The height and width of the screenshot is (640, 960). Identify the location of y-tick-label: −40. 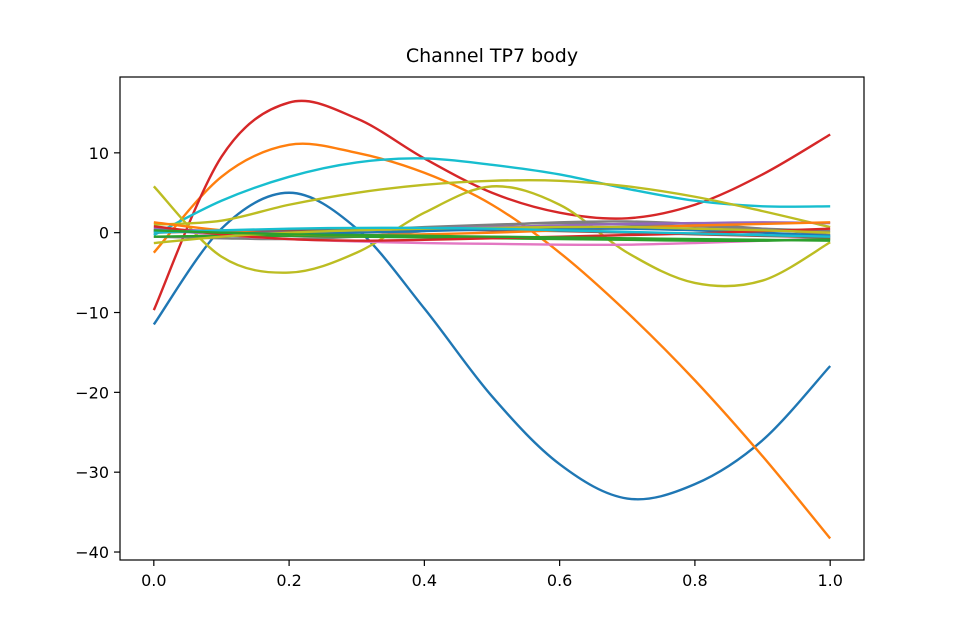
(92, 552).